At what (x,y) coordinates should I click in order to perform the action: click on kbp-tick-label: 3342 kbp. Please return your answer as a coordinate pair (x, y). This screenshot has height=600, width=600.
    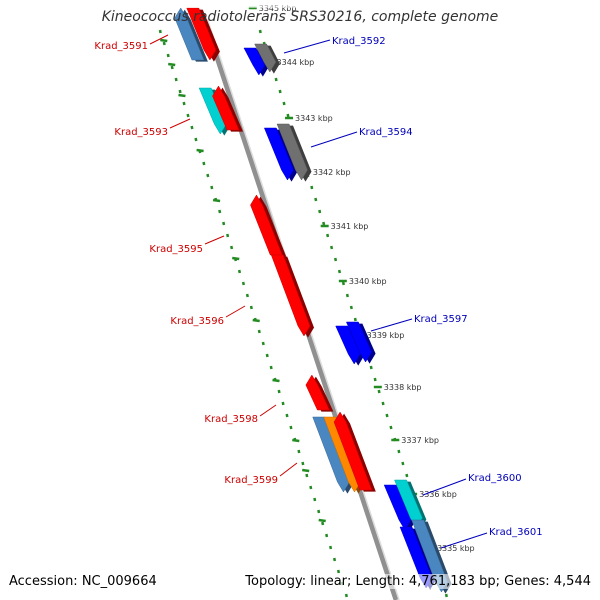
    Looking at the image, I should click on (332, 172).